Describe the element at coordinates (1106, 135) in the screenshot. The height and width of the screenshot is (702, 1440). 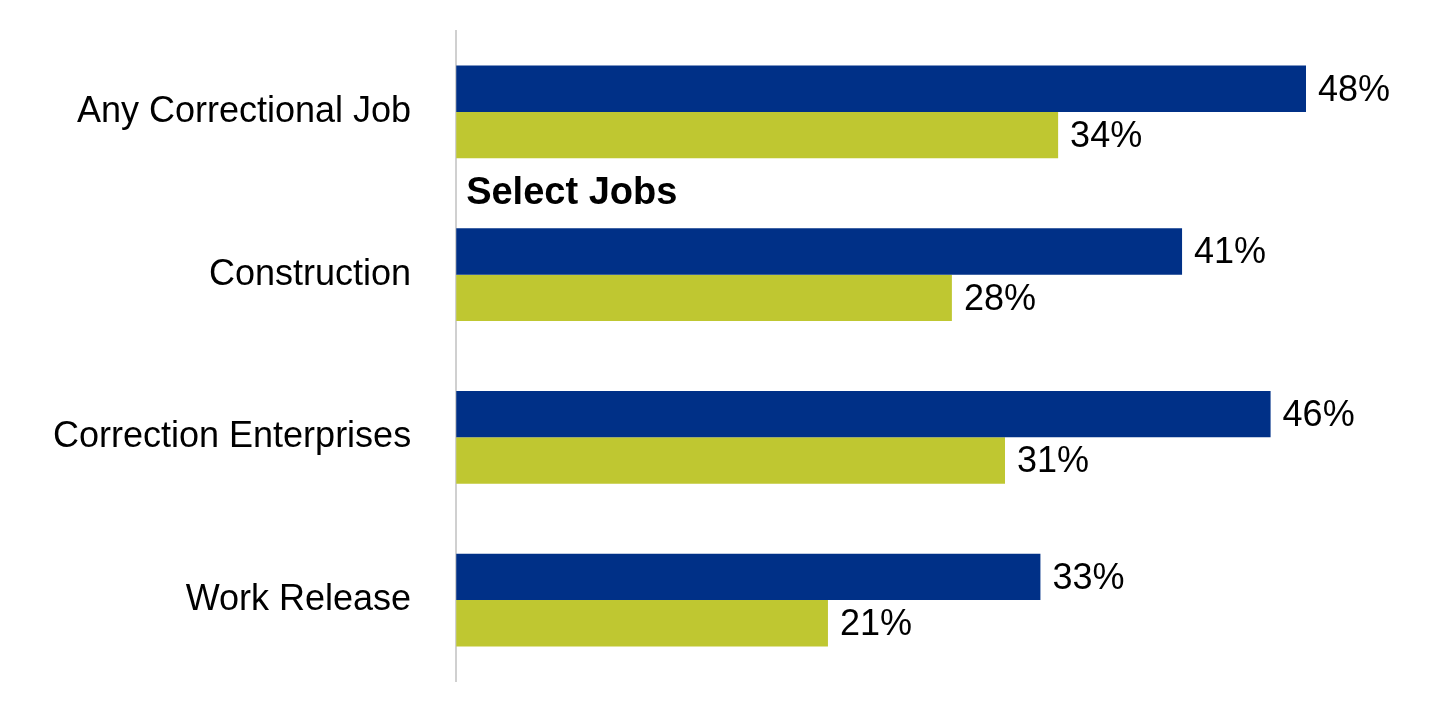
I see `data-label: 34%` at that location.